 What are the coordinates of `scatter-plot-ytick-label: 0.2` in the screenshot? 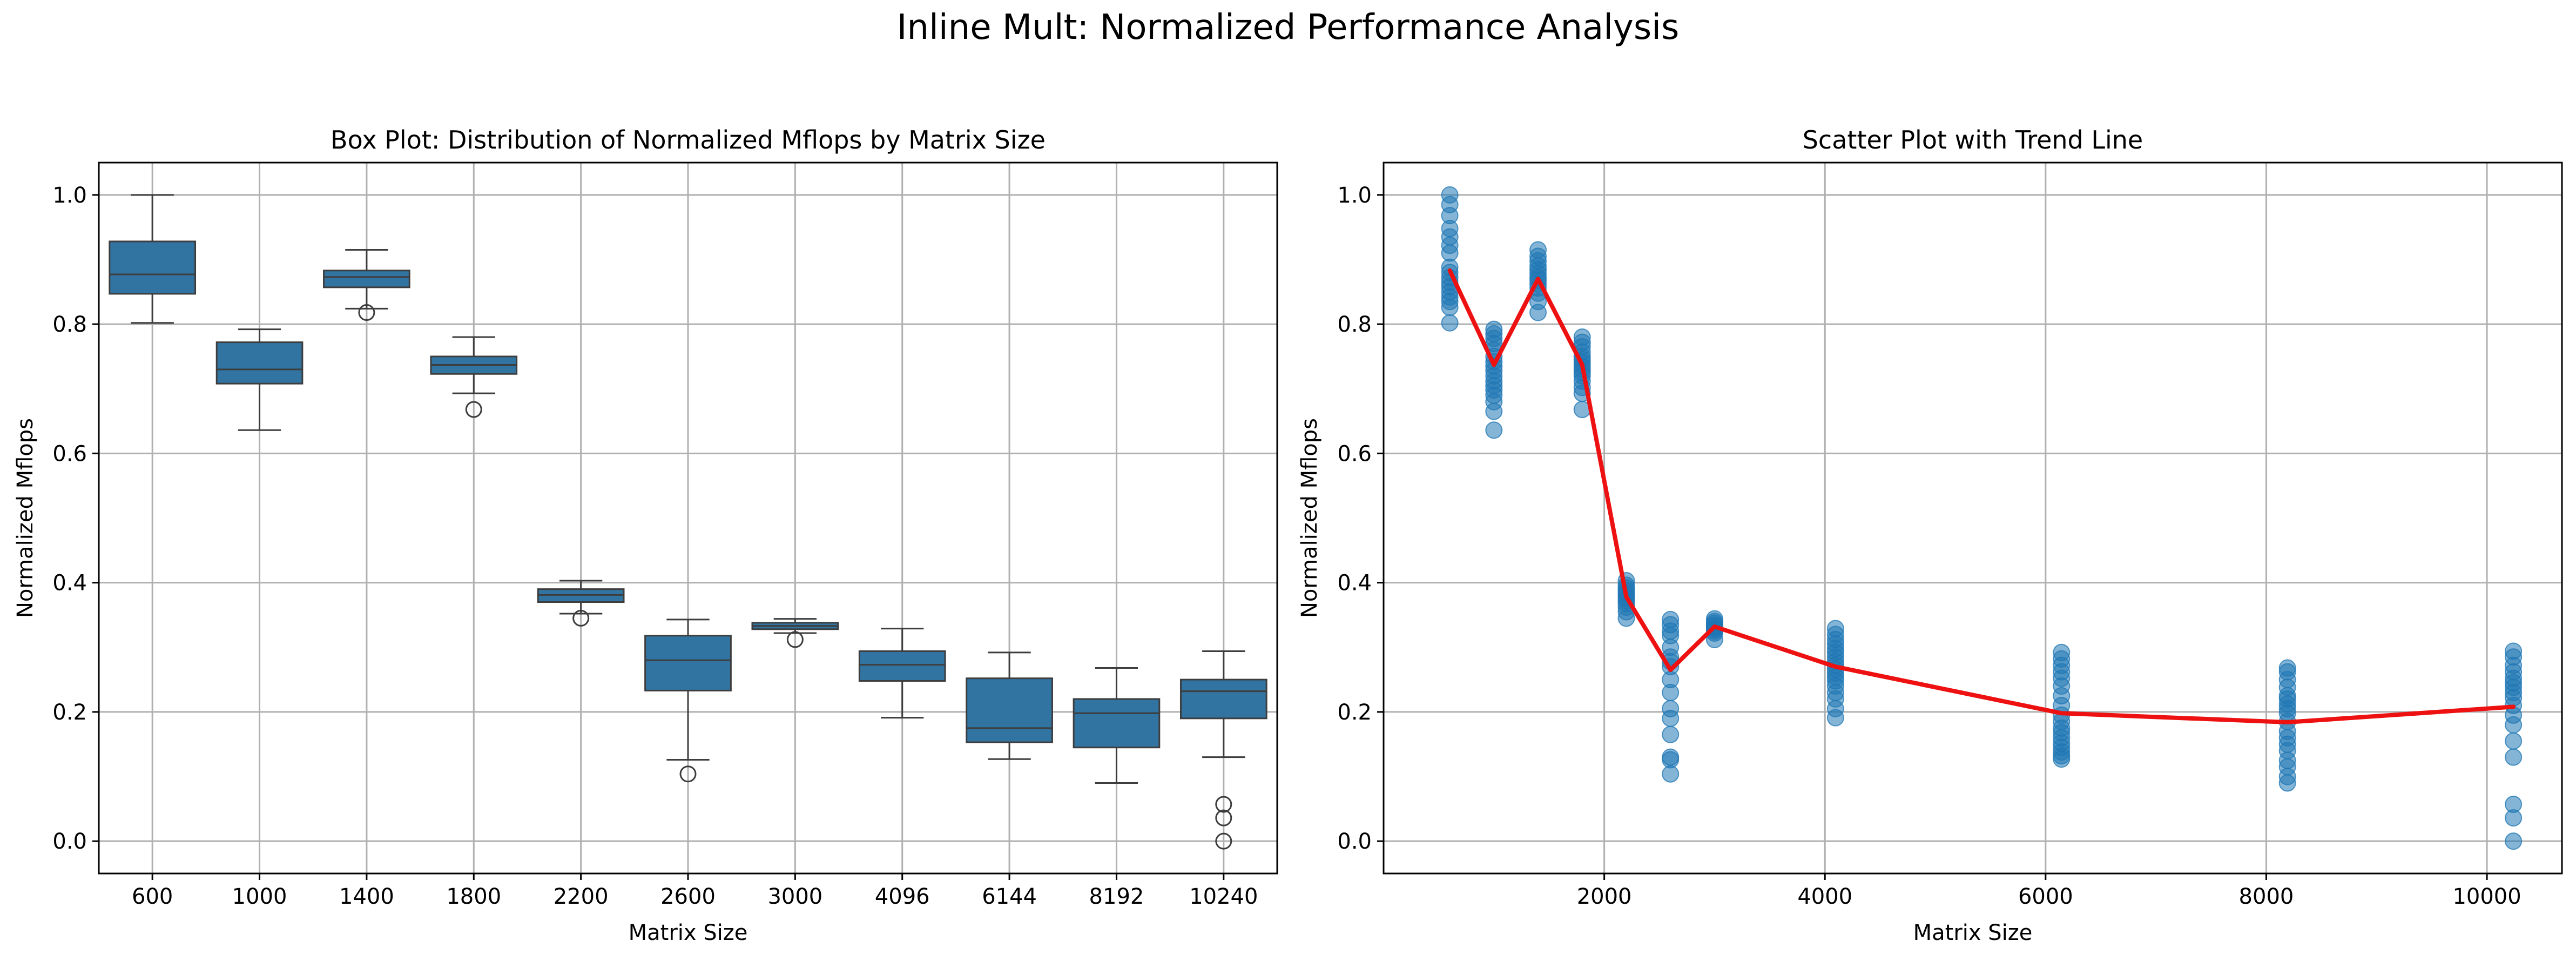 It's located at (1354, 712).